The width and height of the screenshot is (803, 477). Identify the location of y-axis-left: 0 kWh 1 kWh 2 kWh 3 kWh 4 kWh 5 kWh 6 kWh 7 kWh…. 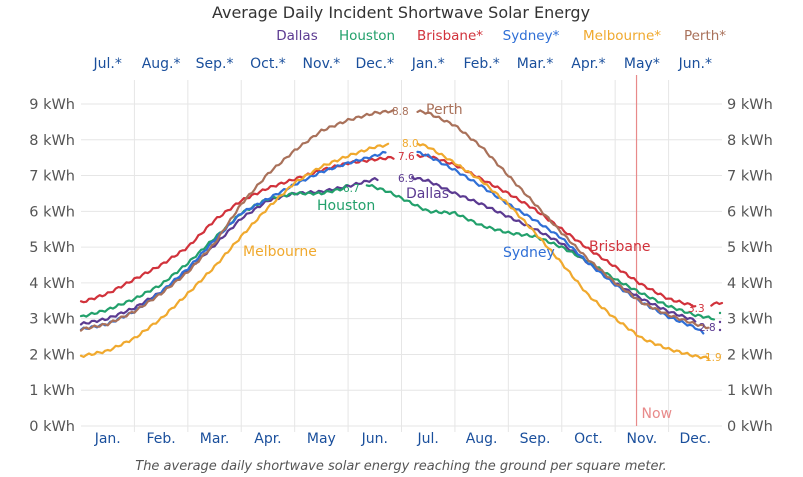
(52, 266).